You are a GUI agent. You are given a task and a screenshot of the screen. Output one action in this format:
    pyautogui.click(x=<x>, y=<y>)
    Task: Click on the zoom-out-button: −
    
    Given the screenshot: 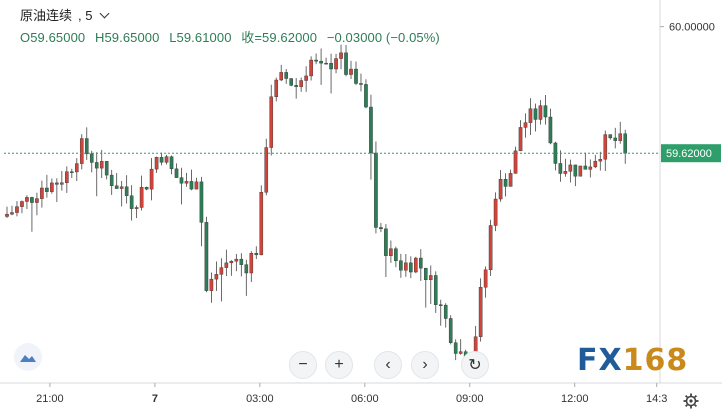 What is the action you would take?
    pyautogui.click(x=303, y=365)
    